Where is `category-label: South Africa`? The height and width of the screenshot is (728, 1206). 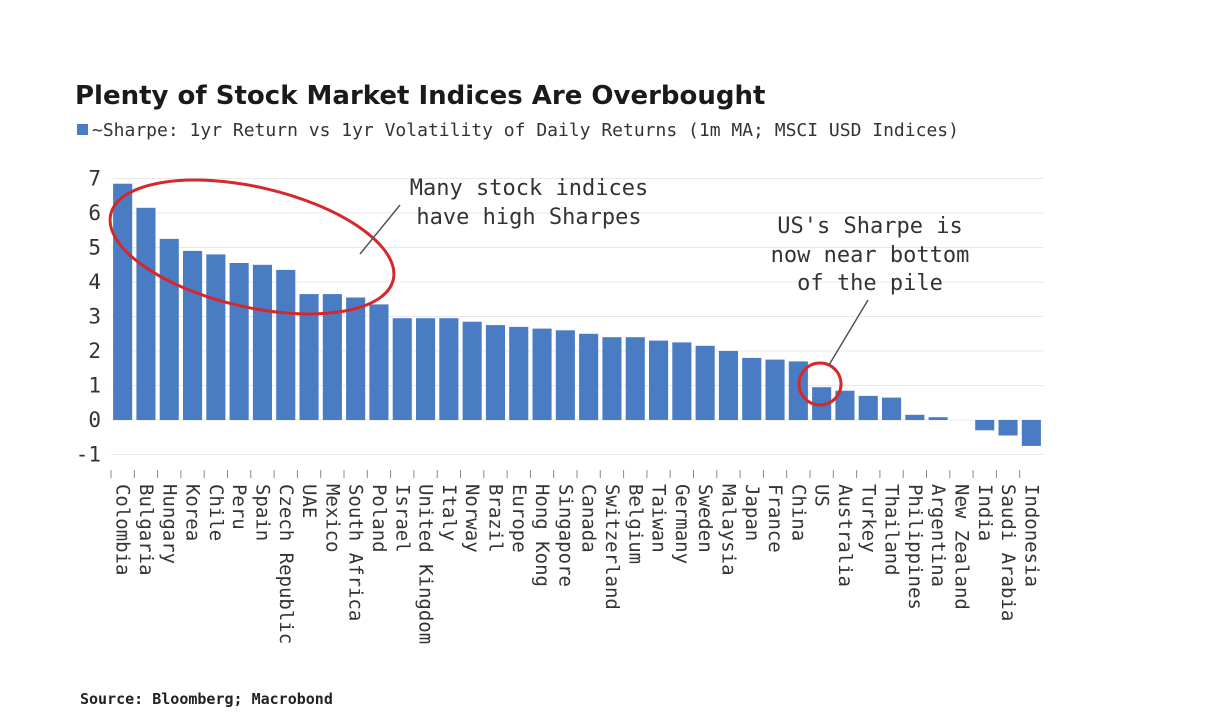 category-label: South Africa is located at coordinates (356, 552).